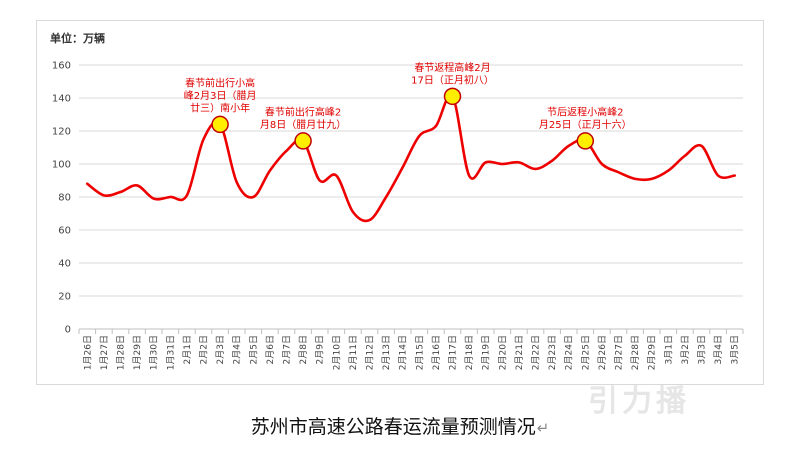 The image size is (800, 453). I want to click on x-tick-label: 2月5日, so click(253, 349).